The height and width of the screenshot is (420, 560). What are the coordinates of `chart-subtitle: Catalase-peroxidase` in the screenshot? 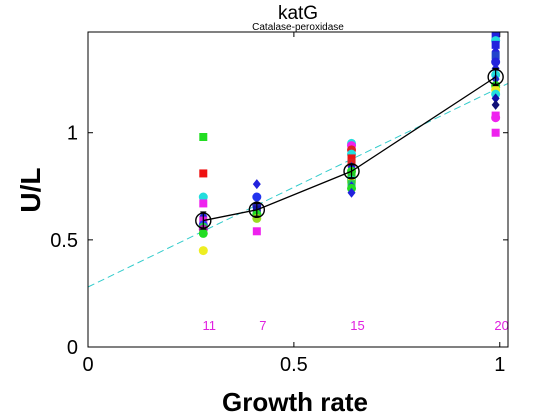 It's located at (298, 27).